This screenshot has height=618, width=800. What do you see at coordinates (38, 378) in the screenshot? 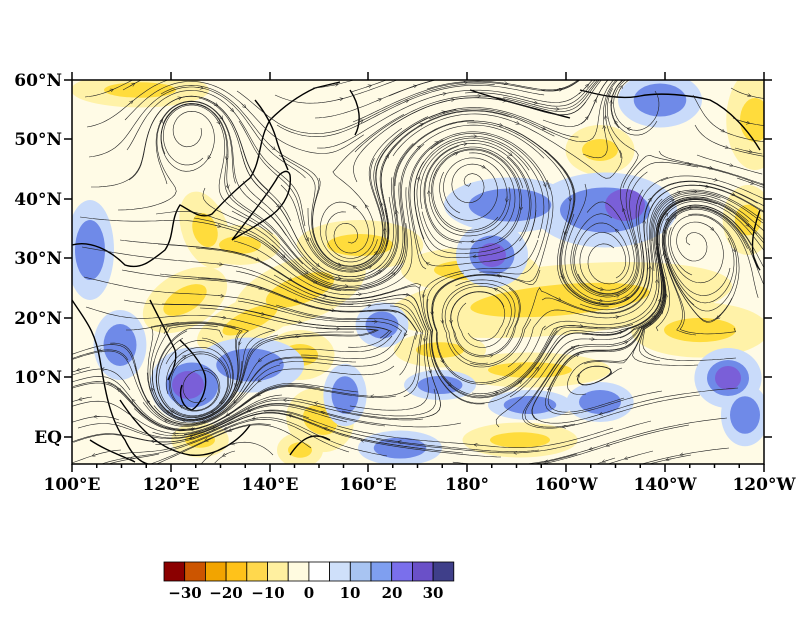
I see `lat-label-10n: 10°N` at bounding box center [38, 378].